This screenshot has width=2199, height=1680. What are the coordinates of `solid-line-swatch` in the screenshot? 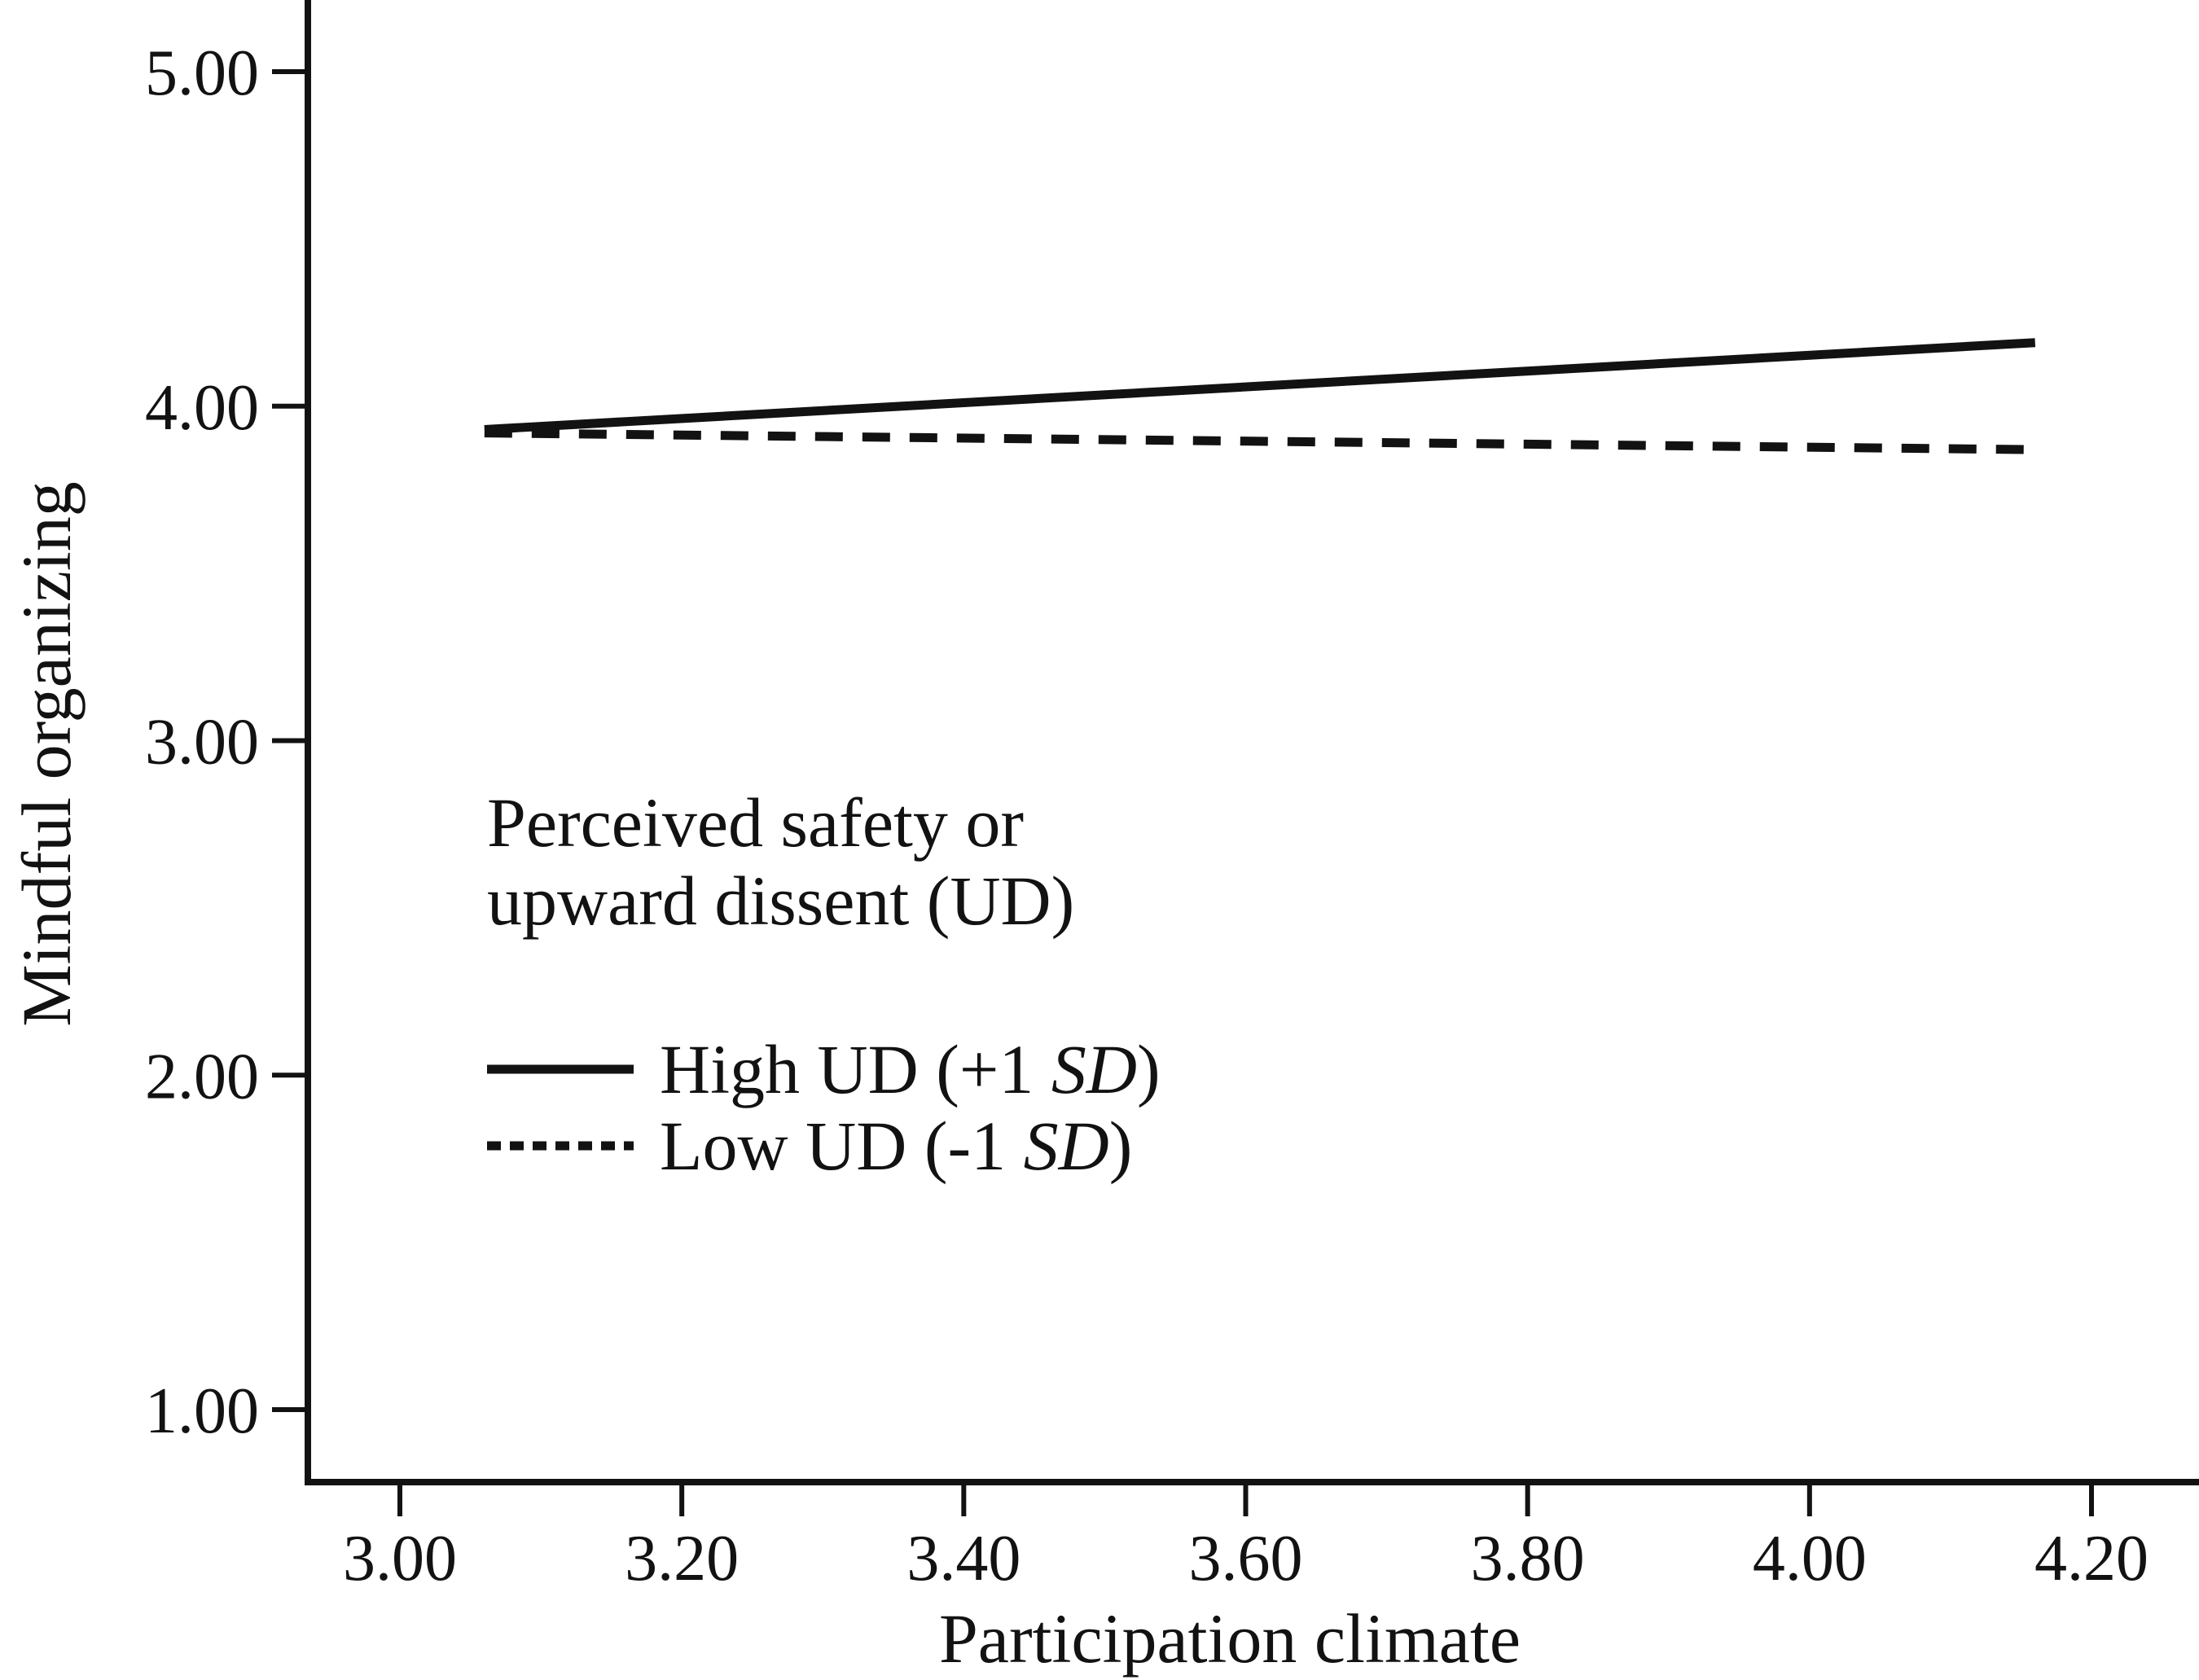 It's located at (560, 1069).